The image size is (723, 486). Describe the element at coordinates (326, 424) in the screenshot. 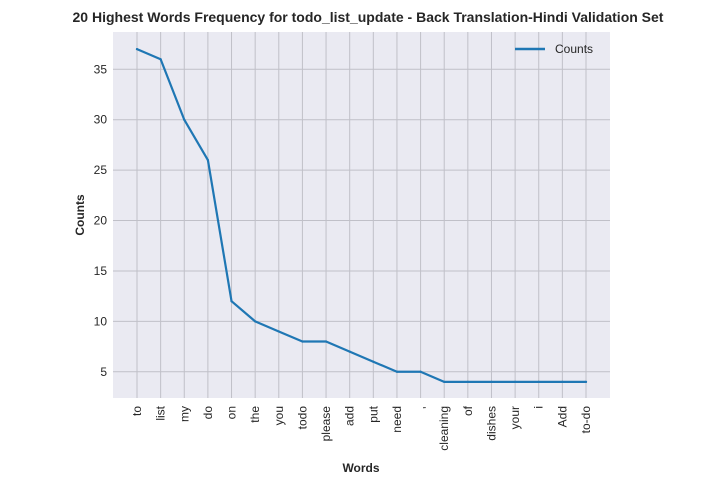

I see `x-tick-label: please` at that location.